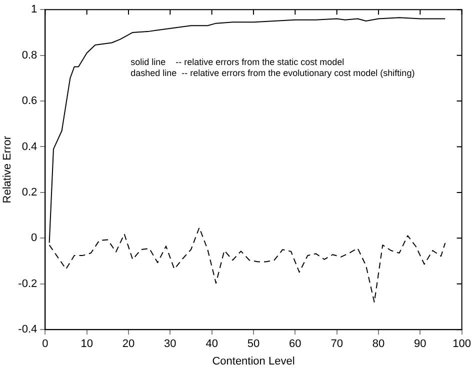 This screenshot has height=369, width=474. What do you see at coordinates (237, 61) in the screenshot?
I see `annotation: solid line -- relative errors from the static cost model` at bounding box center [237, 61].